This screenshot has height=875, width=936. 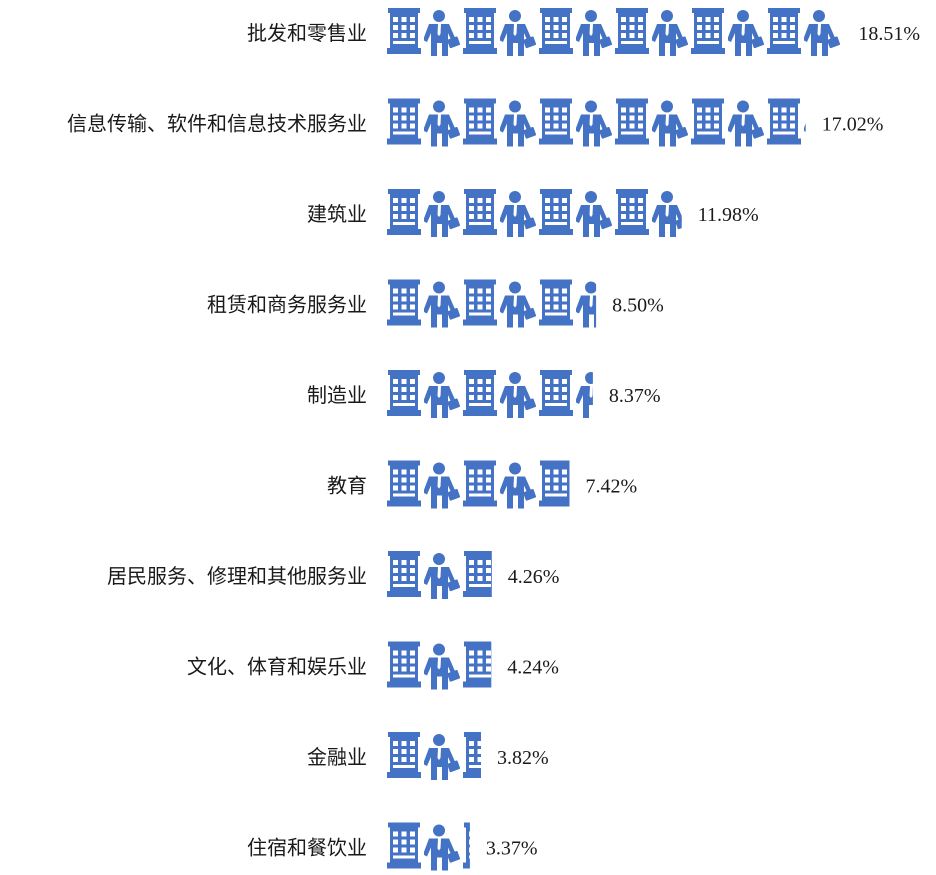 I want to click on bar-row: 建筑业 11.98%, so click(x=533, y=213).